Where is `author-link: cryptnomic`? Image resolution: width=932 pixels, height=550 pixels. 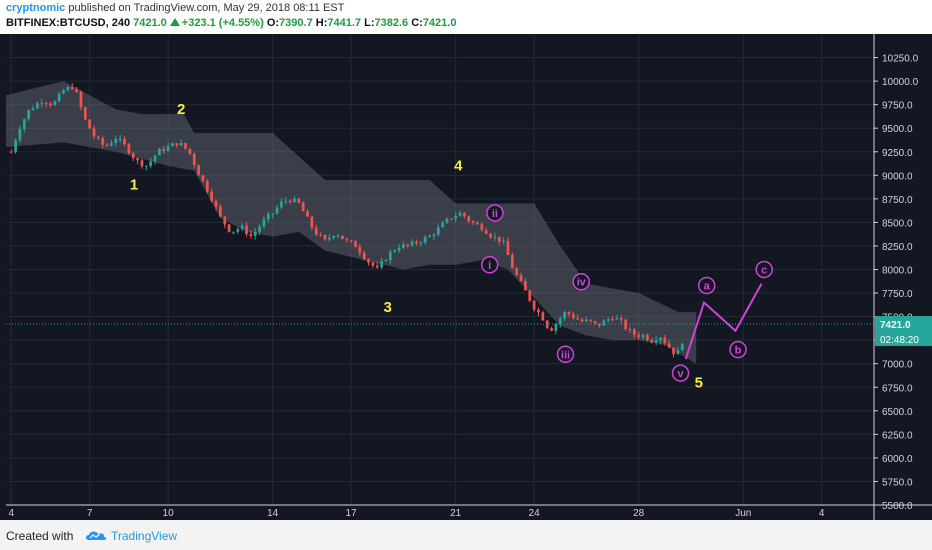 author-link: cryptnomic is located at coordinates (36, 8).